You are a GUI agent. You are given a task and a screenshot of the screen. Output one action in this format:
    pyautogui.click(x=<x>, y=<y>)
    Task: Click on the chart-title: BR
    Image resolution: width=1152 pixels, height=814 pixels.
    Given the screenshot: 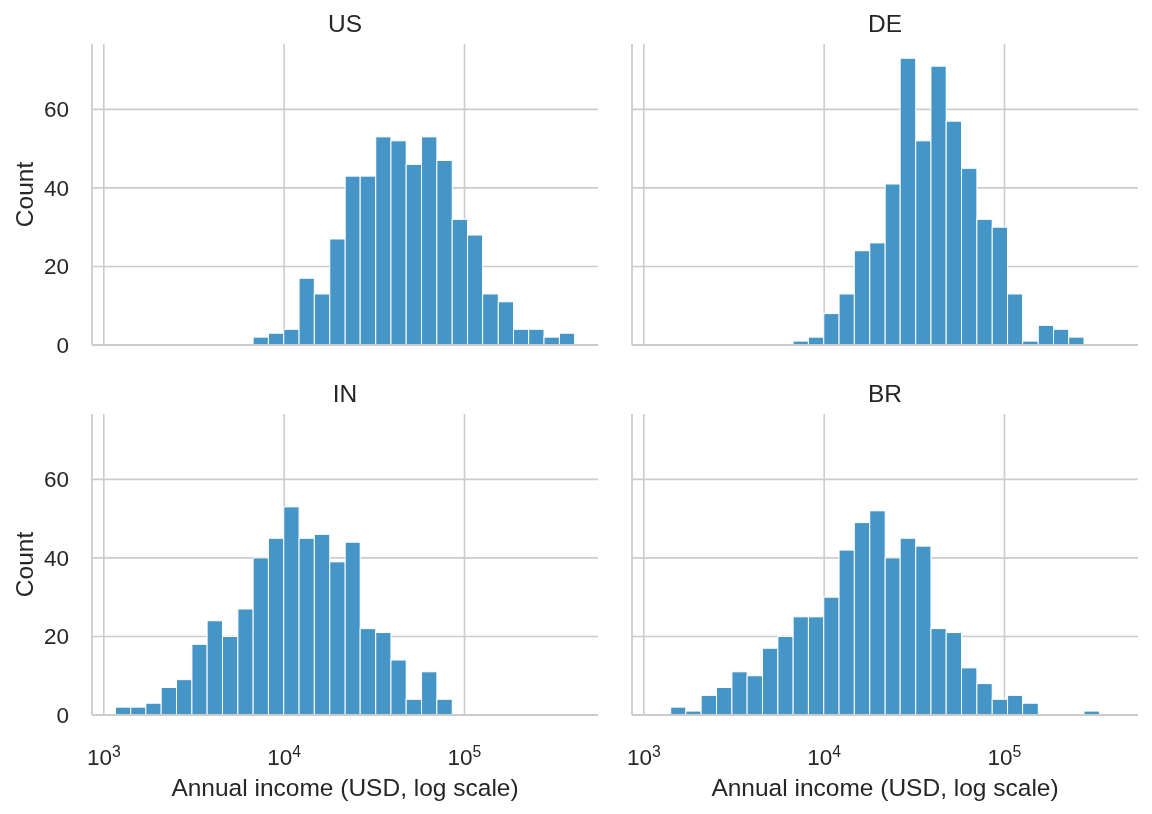 What is the action you would take?
    pyautogui.click(x=885, y=393)
    